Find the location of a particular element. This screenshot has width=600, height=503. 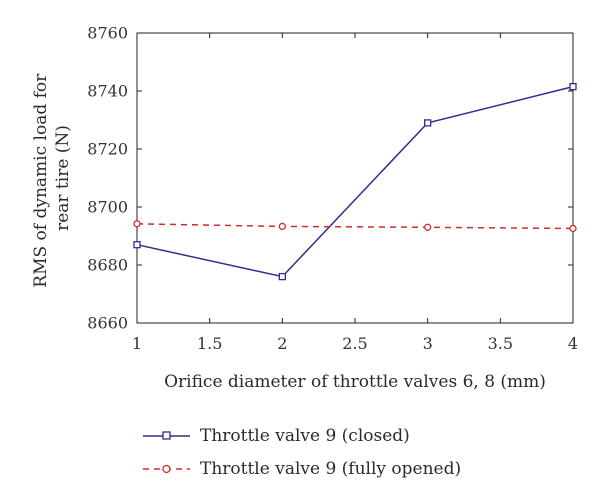

series-fully-opened is located at coordinates (355, 226).